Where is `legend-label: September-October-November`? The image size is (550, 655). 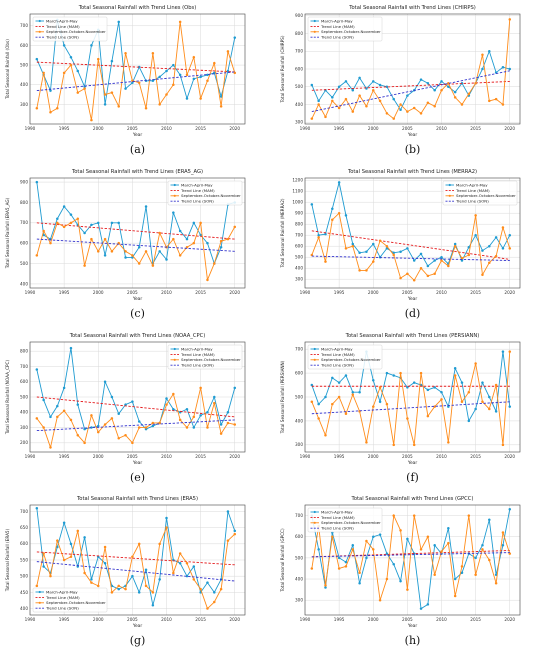 legend-label: September-October-November is located at coordinates (351, 522).